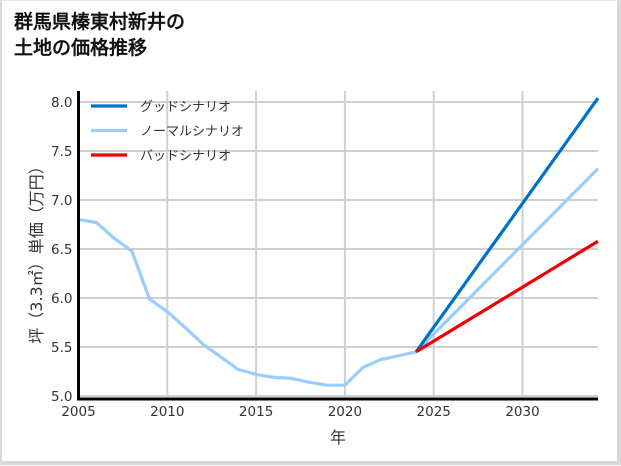 The image size is (621, 466). I want to click on y-tick-label: 6.5, so click(61, 250).